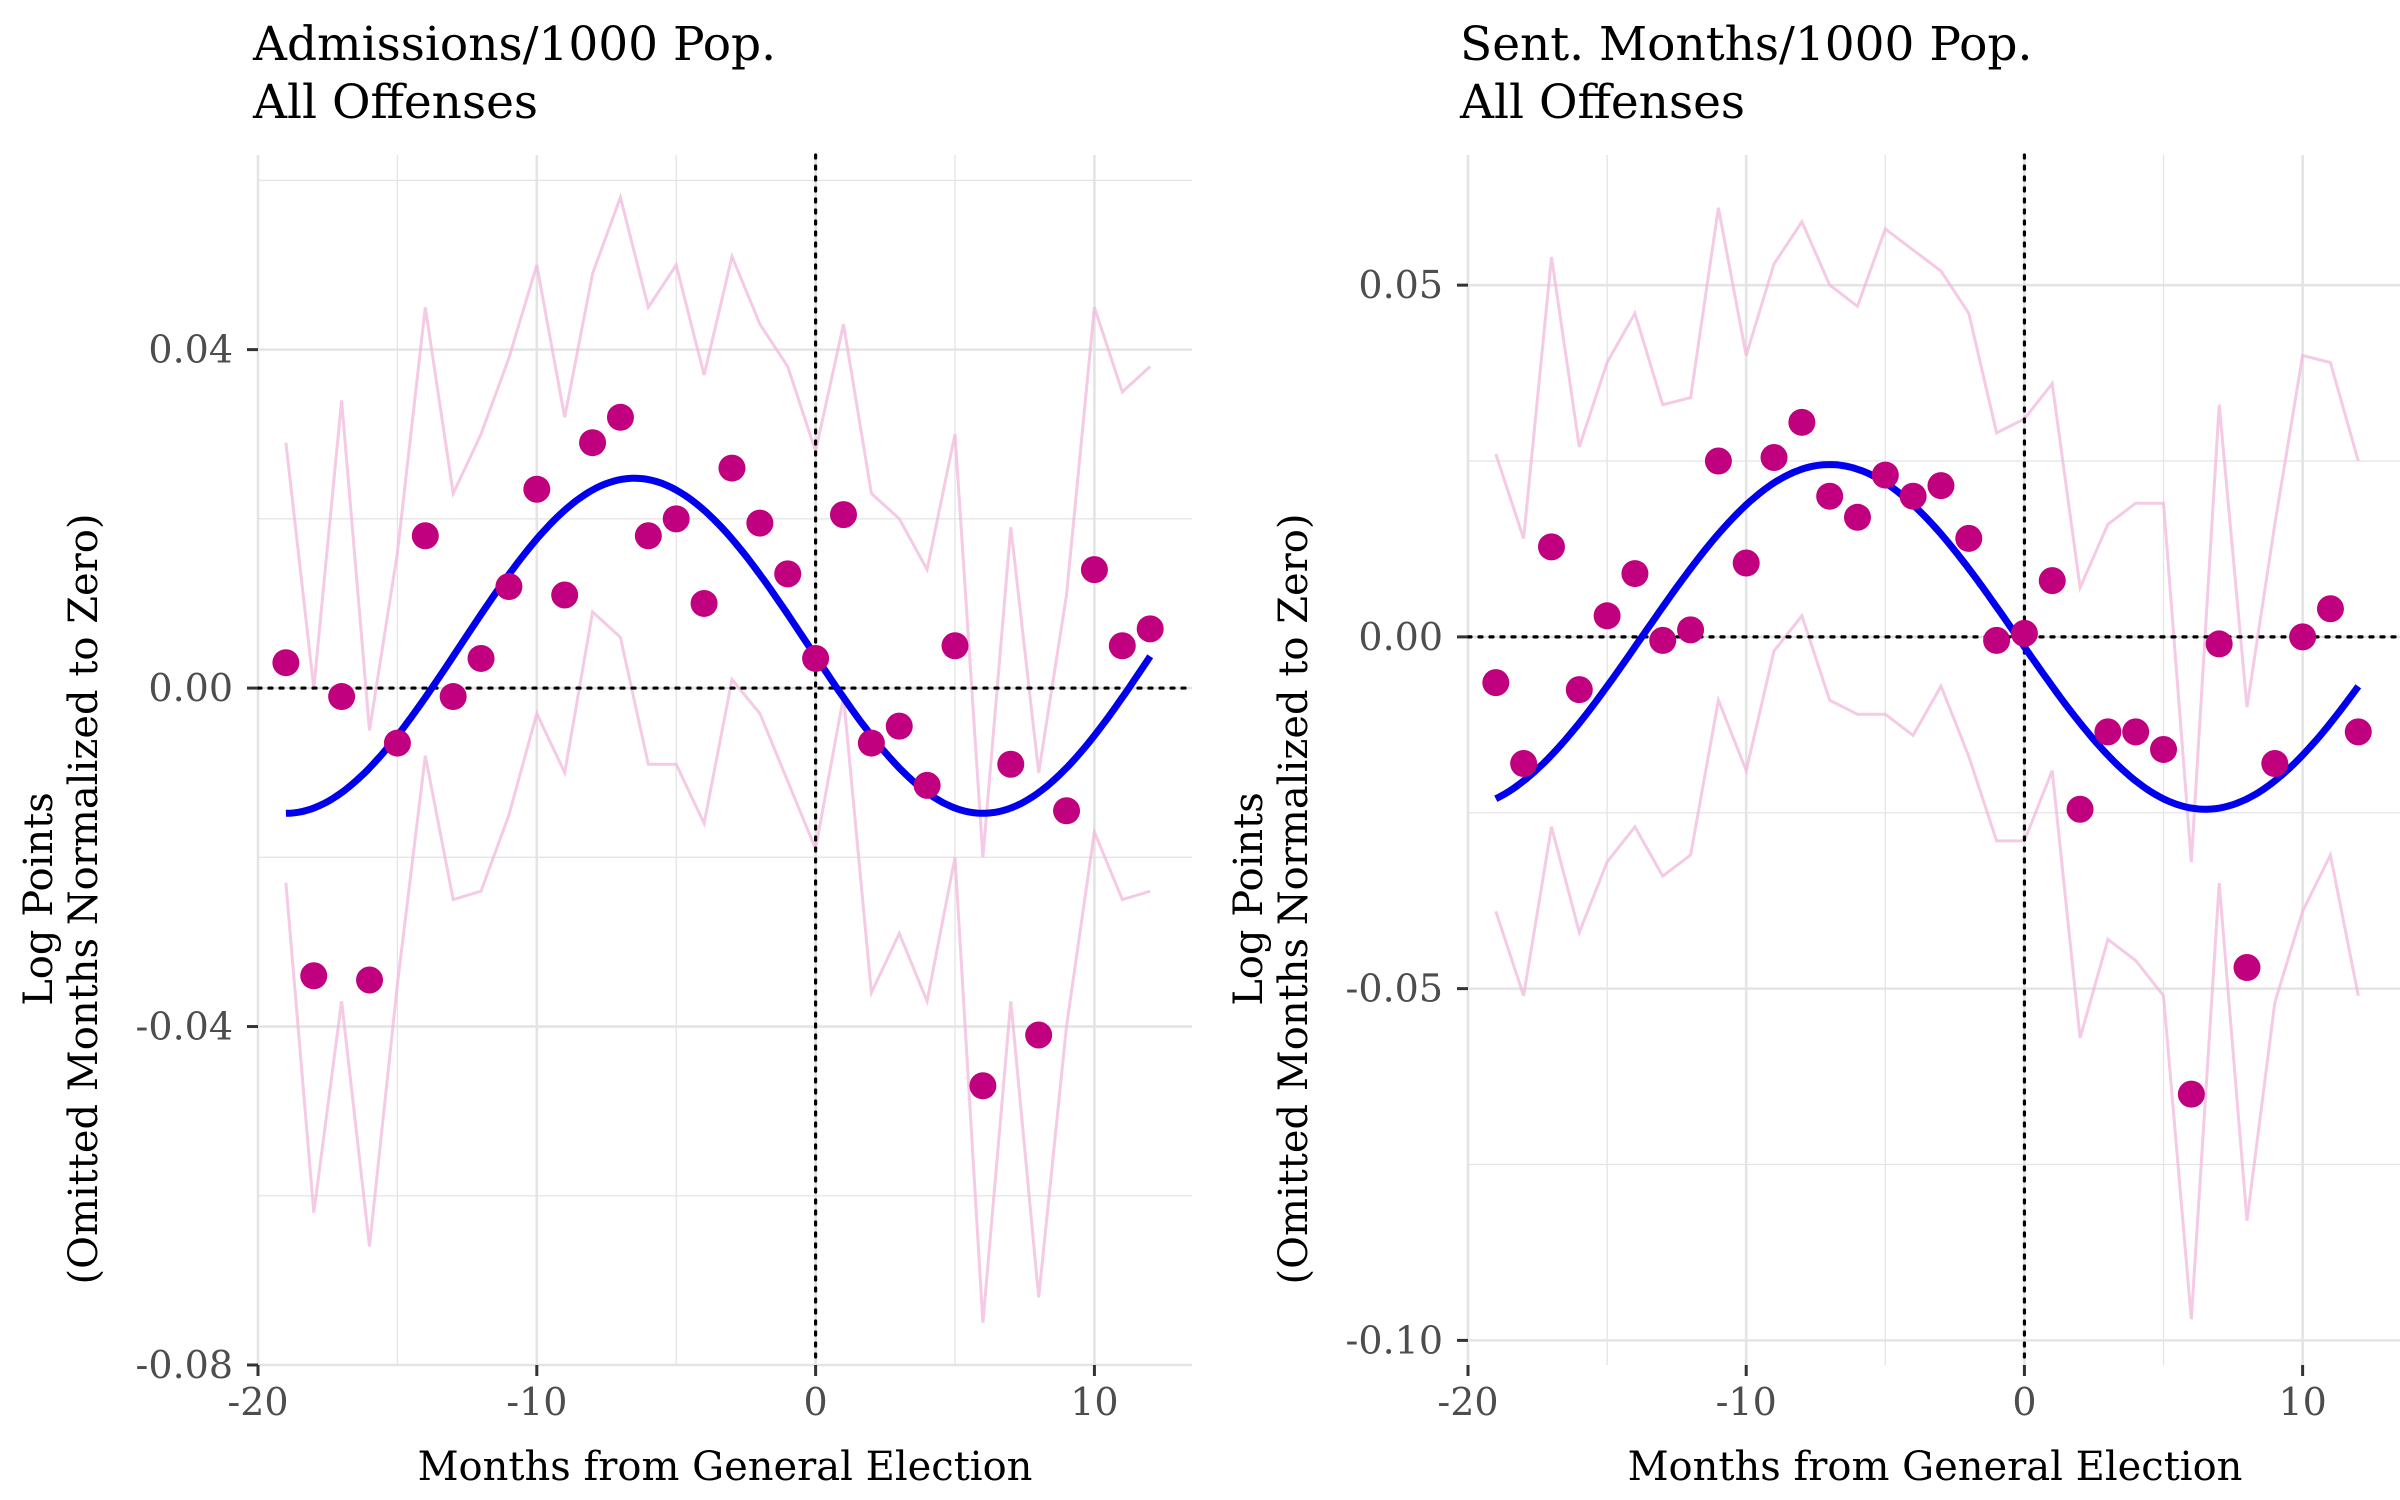  Describe the element at coordinates (514, 44) in the screenshot. I see `panel-title-line-1: Admissions/1000 Pop.` at that location.